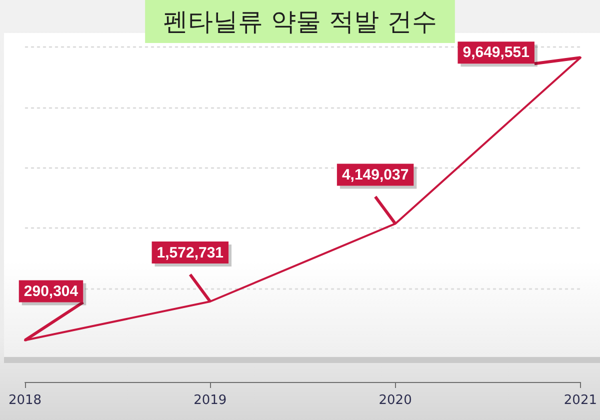  What do you see at coordinates (25, 400) in the screenshot?
I see `x-tick-label: 2018` at bounding box center [25, 400].